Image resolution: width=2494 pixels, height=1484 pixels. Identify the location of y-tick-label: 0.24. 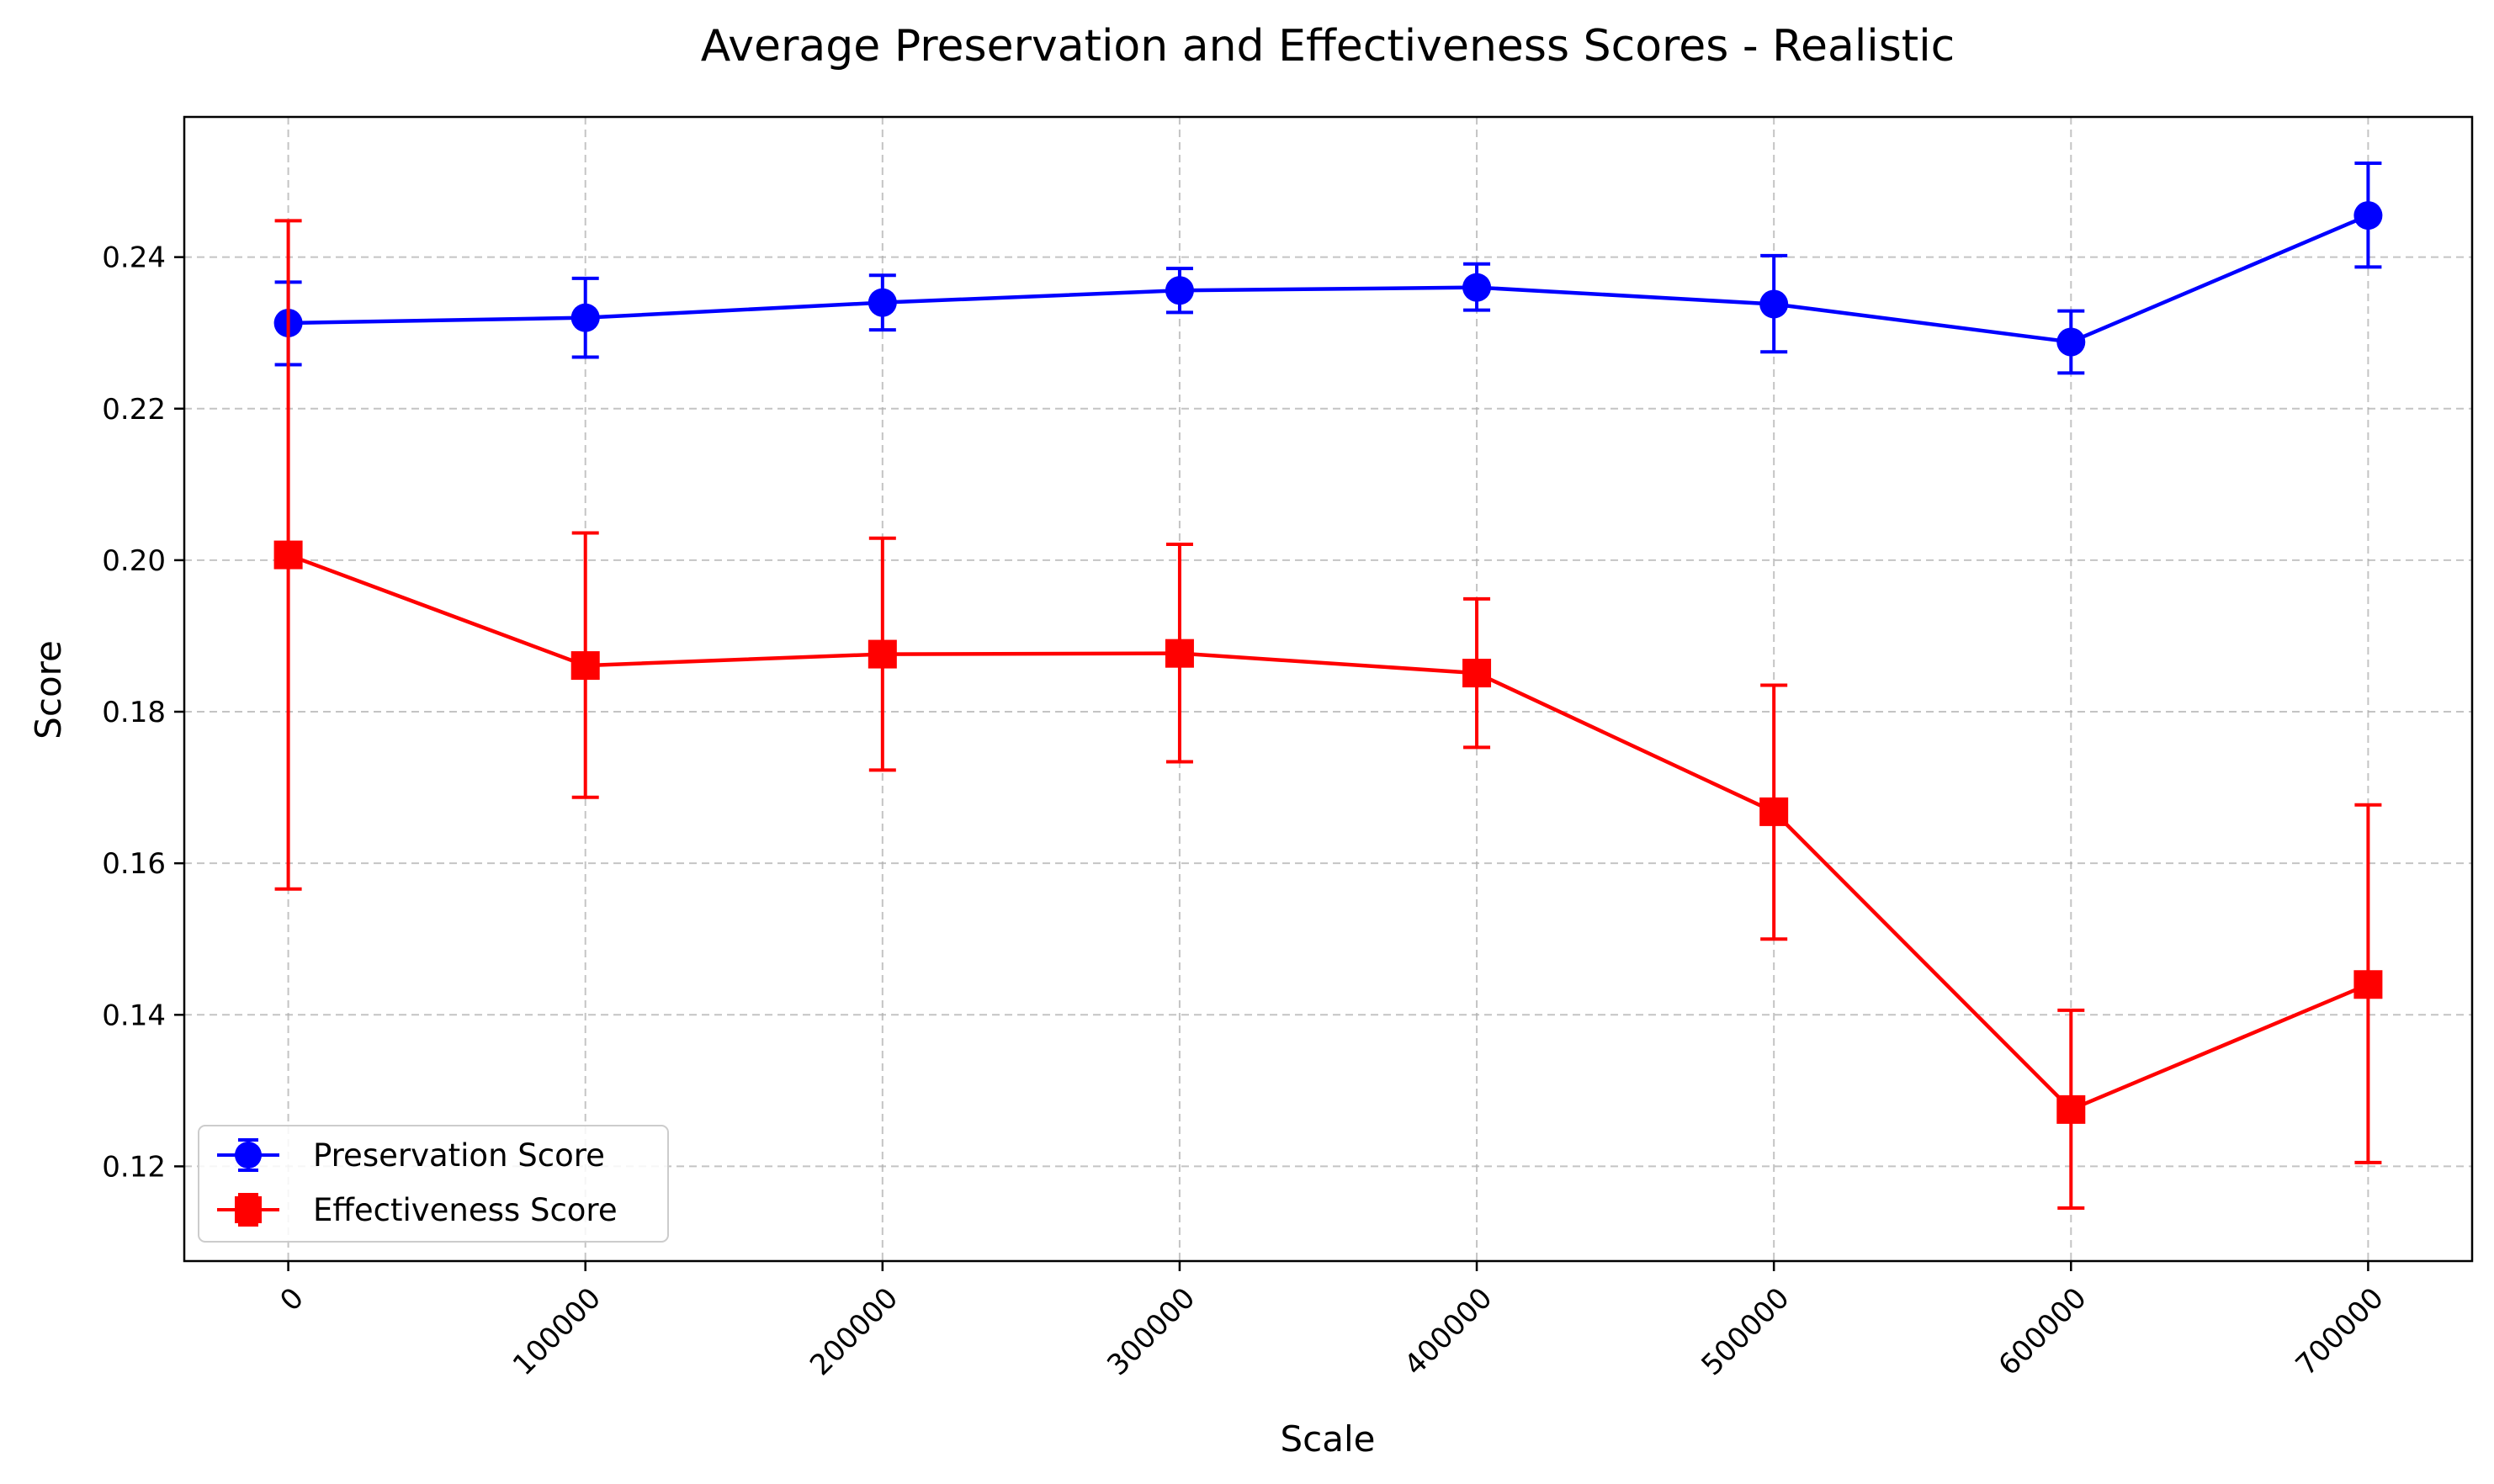
(134, 258).